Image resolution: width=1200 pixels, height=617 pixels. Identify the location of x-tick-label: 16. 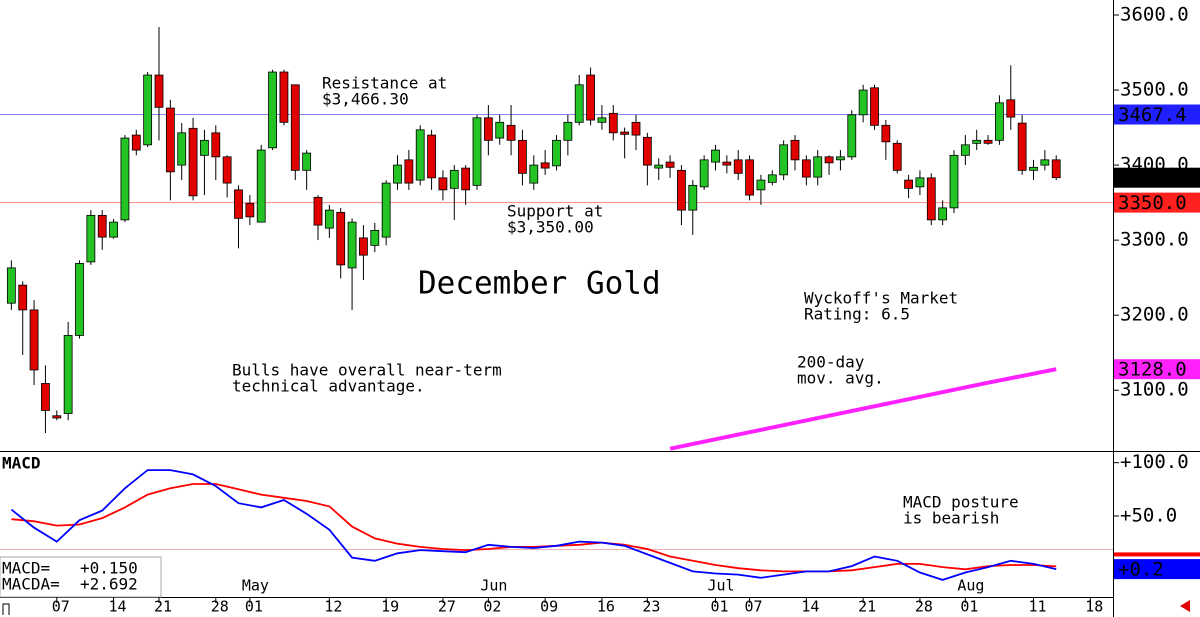
(606, 607).